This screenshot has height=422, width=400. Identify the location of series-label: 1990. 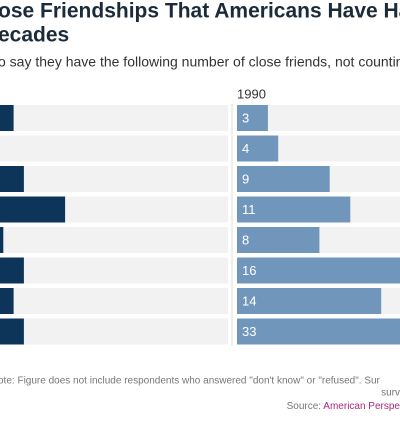
(251, 93).